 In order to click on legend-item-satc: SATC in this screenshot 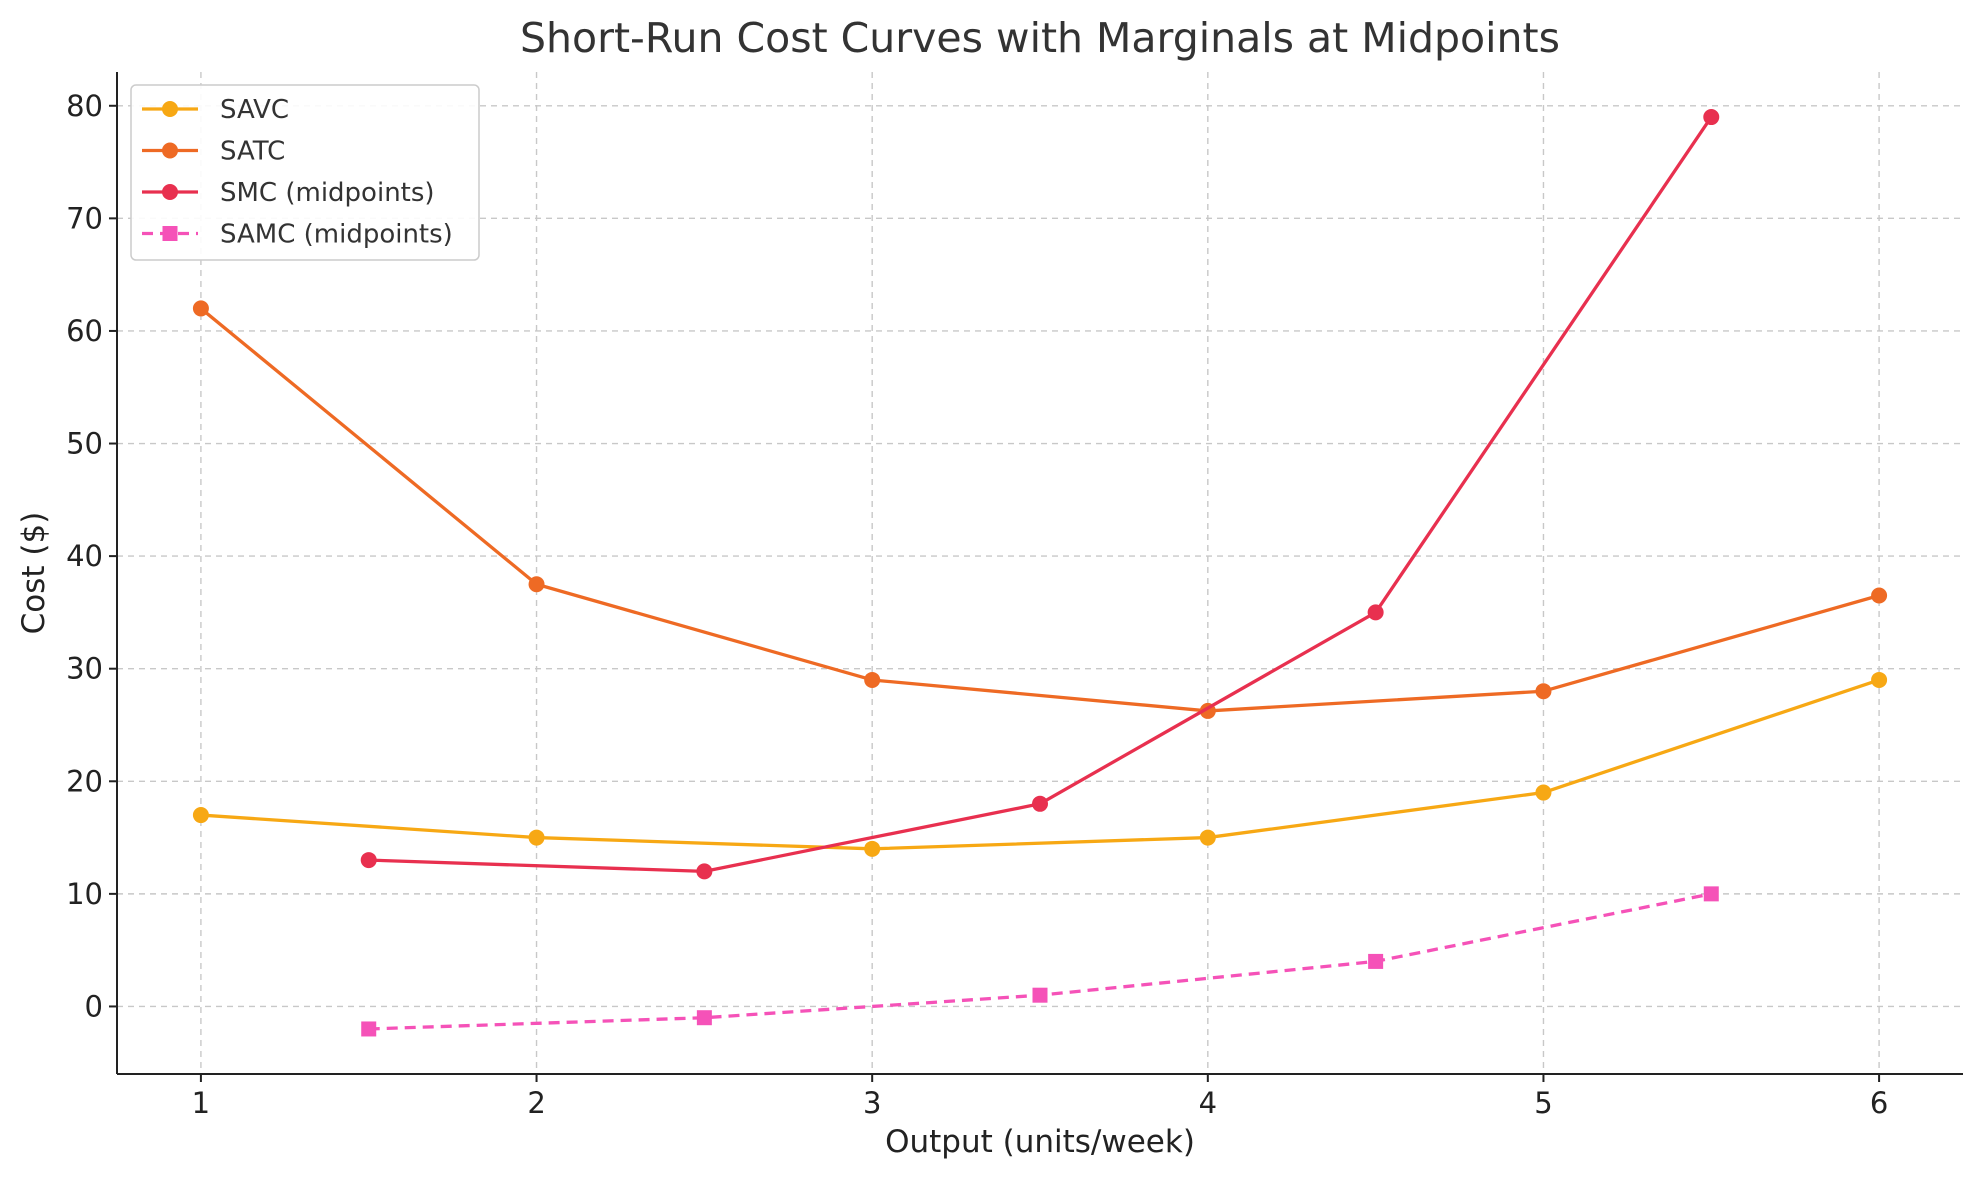, I will do `click(213, 152)`.